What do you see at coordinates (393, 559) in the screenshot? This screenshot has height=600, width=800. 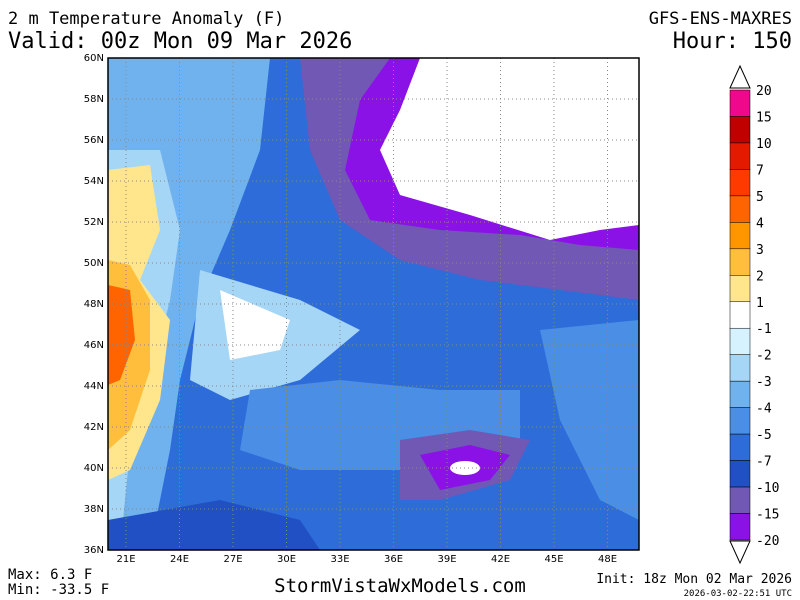 I see `longitude-label: 36E` at bounding box center [393, 559].